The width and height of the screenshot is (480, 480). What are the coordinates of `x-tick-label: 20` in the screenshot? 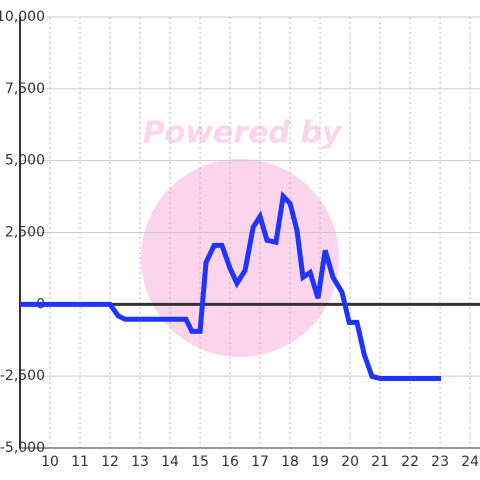 It's located at (350, 462).